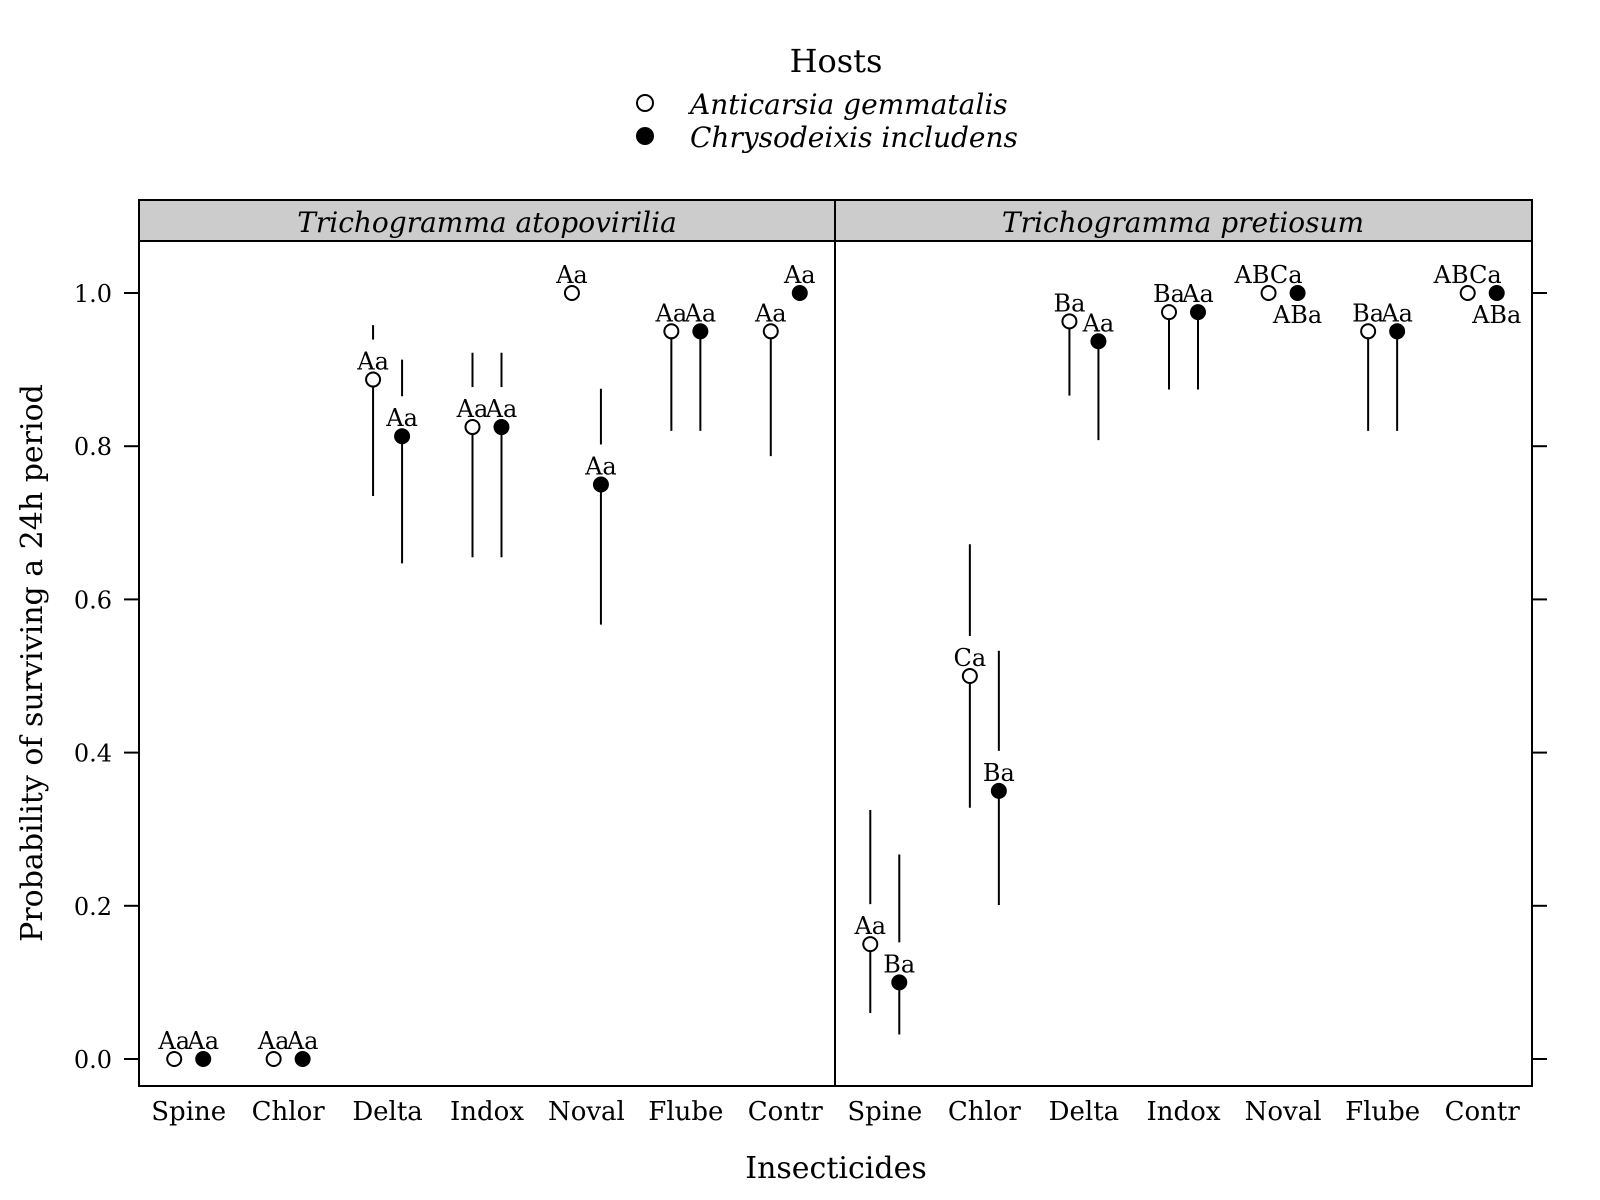 The width and height of the screenshot is (1600, 1200). Describe the element at coordinates (847, 104) in the screenshot. I see `legend-label-anticarsia: Anticarsia gemmatalis` at that location.